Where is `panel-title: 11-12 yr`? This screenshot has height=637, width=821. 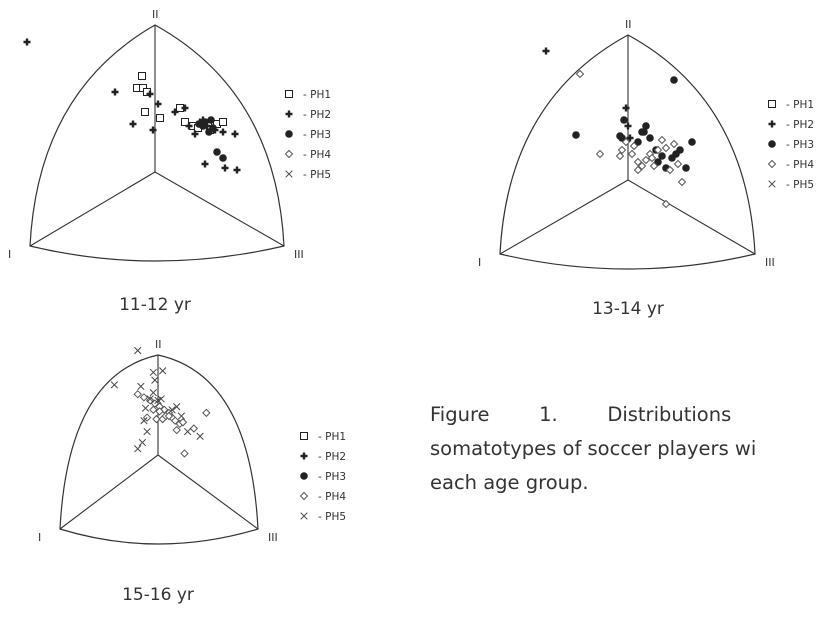 panel-title: 11-12 yr is located at coordinates (155, 305).